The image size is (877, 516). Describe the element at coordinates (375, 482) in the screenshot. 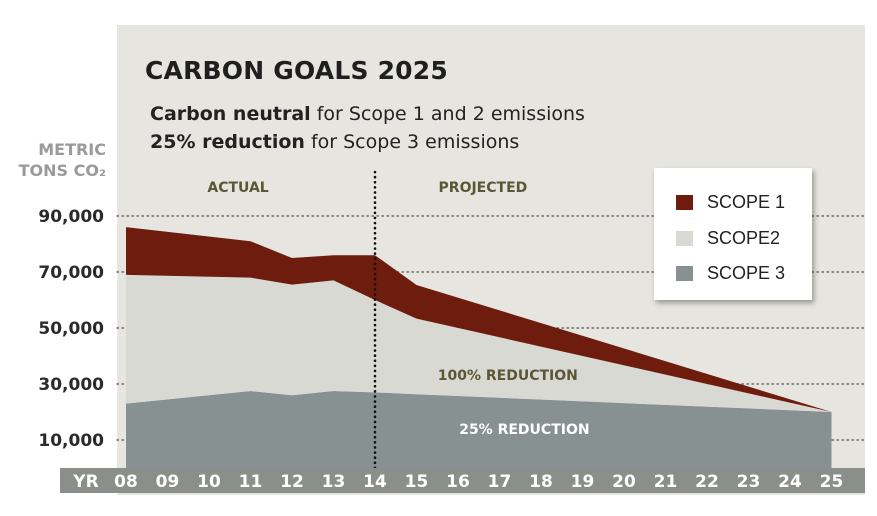

I see `x-tick-label: 14` at that location.